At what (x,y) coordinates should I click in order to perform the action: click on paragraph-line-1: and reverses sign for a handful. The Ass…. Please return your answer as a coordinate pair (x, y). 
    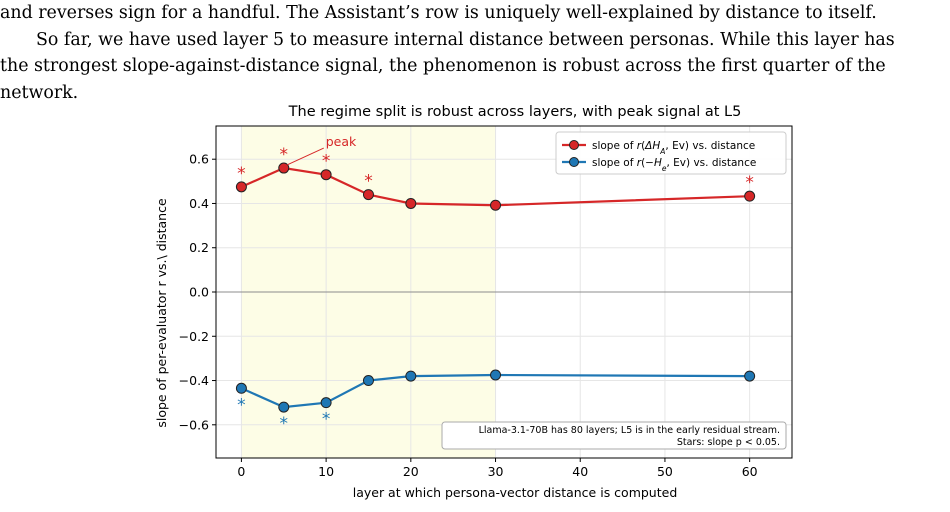
    Looking at the image, I should click on (438, 13).